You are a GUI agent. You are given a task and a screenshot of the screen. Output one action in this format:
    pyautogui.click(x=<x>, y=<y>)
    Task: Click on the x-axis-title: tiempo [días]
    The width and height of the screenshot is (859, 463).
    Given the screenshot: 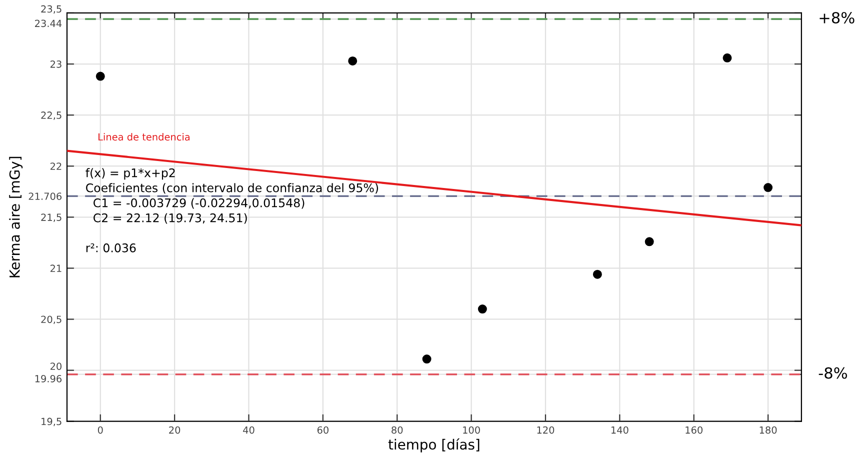 What is the action you would take?
    pyautogui.click(x=434, y=445)
    